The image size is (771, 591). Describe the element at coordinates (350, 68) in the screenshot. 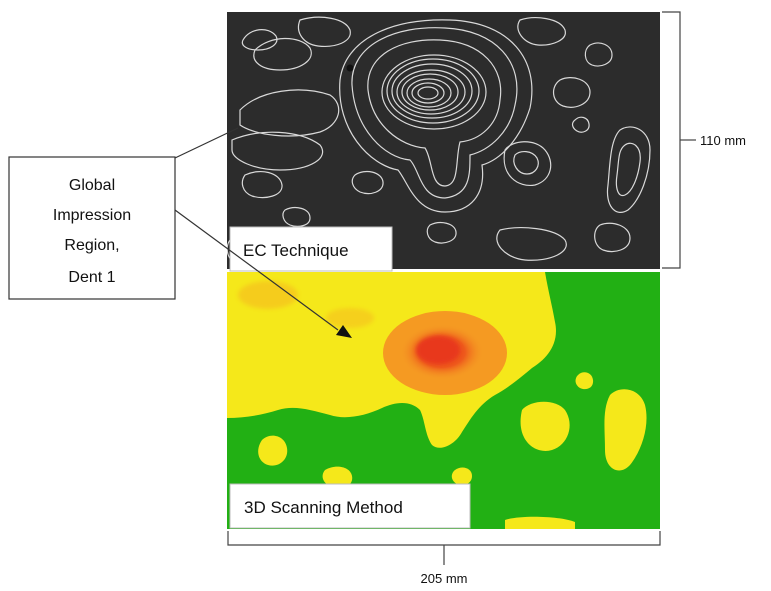

I see `ec-dent-marker` at that location.